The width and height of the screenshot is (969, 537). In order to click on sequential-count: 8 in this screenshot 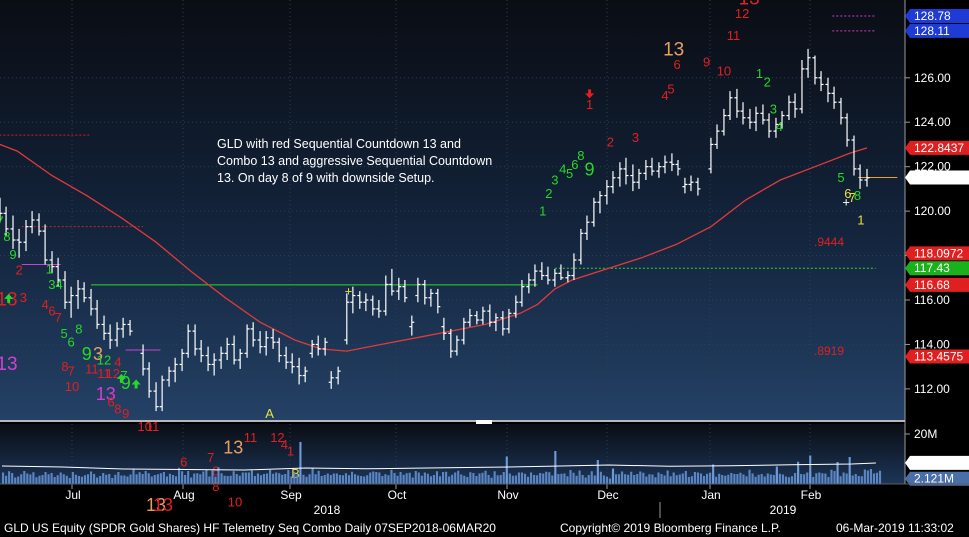, I will do `click(215, 471)`.